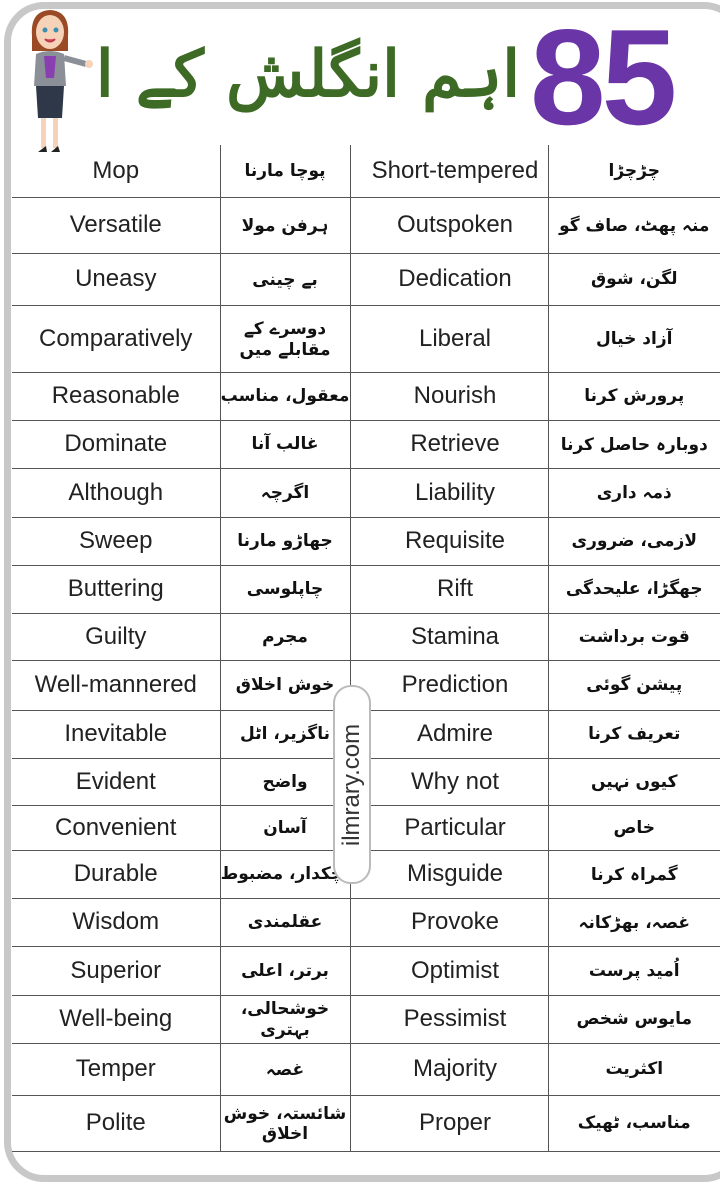  Describe the element at coordinates (285, 396) in the screenshot. I see `urdu-meaning: معقول، مناسب` at that location.